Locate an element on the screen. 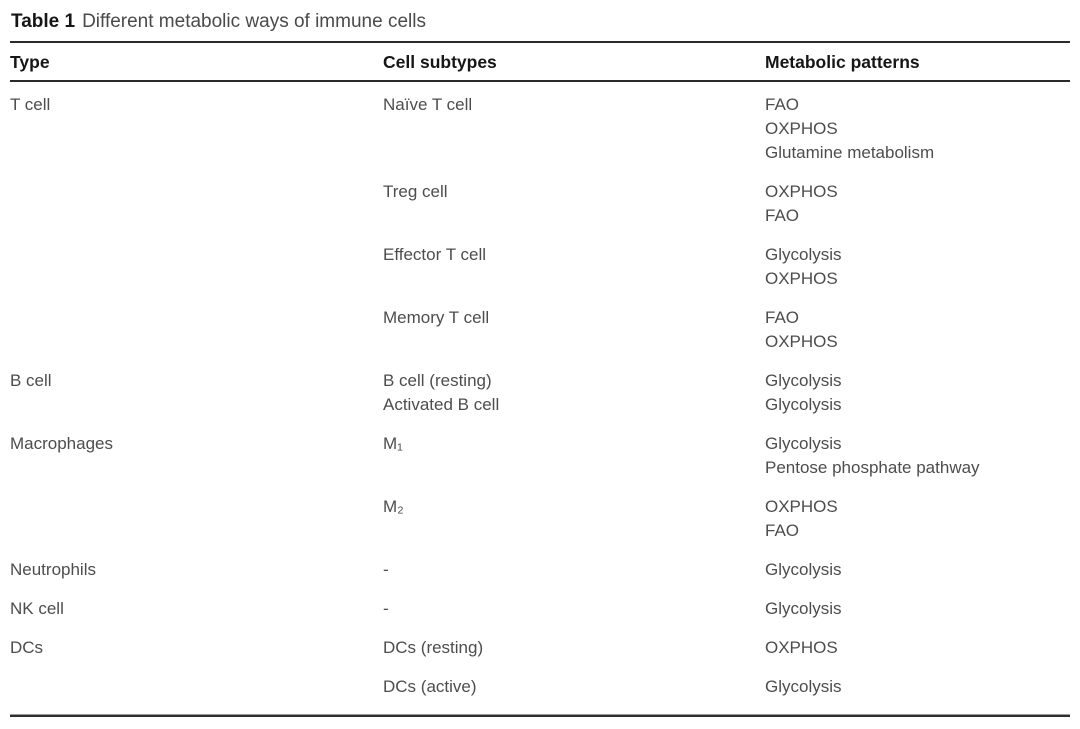 The height and width of the screenshot is (729, 1080). top-rule is located at coordinates (540, 42).